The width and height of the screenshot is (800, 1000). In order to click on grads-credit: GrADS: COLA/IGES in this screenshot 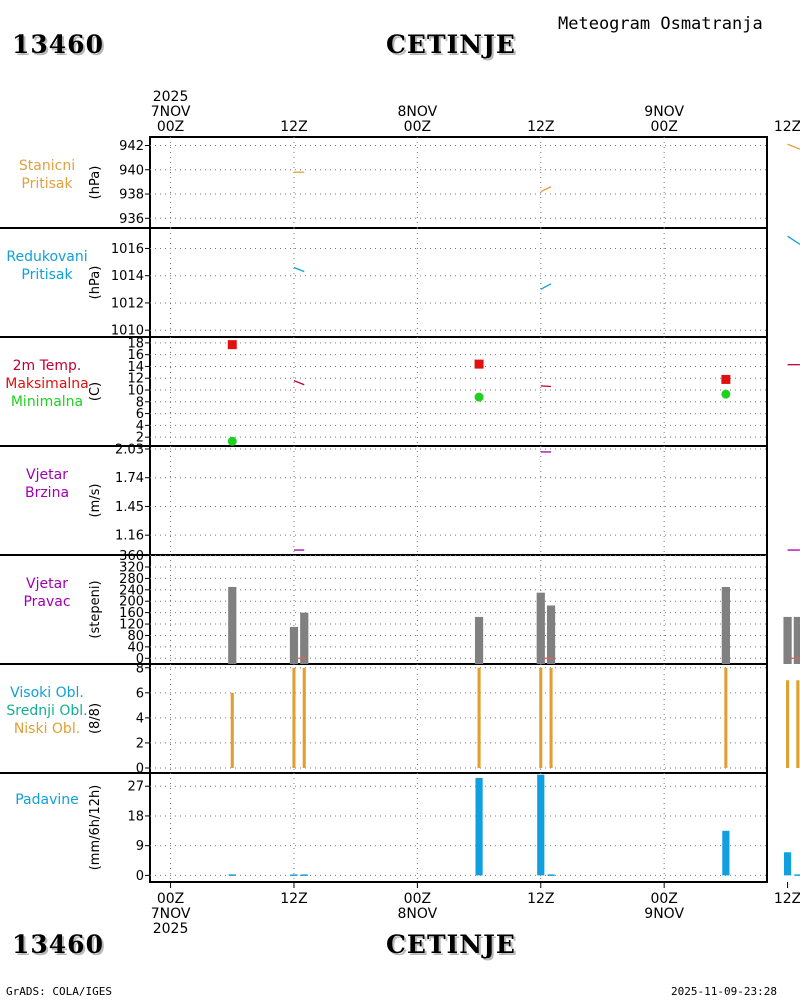, I will do `click(59, 991)`.